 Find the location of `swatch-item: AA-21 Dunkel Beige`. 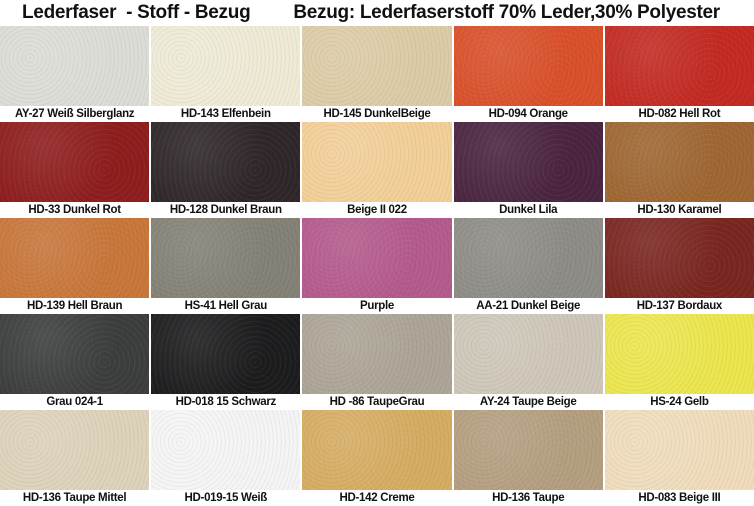

swatch-item: AA-21 Dunkel Beige is located at coordinates (528, 266).